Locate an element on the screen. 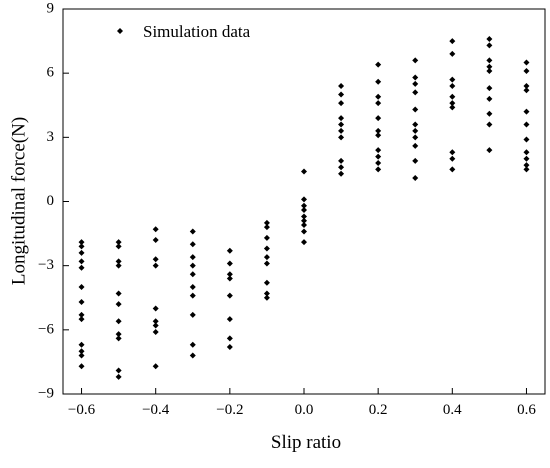  x-tick-label: 0.0 is located at coordinates (304, 410).